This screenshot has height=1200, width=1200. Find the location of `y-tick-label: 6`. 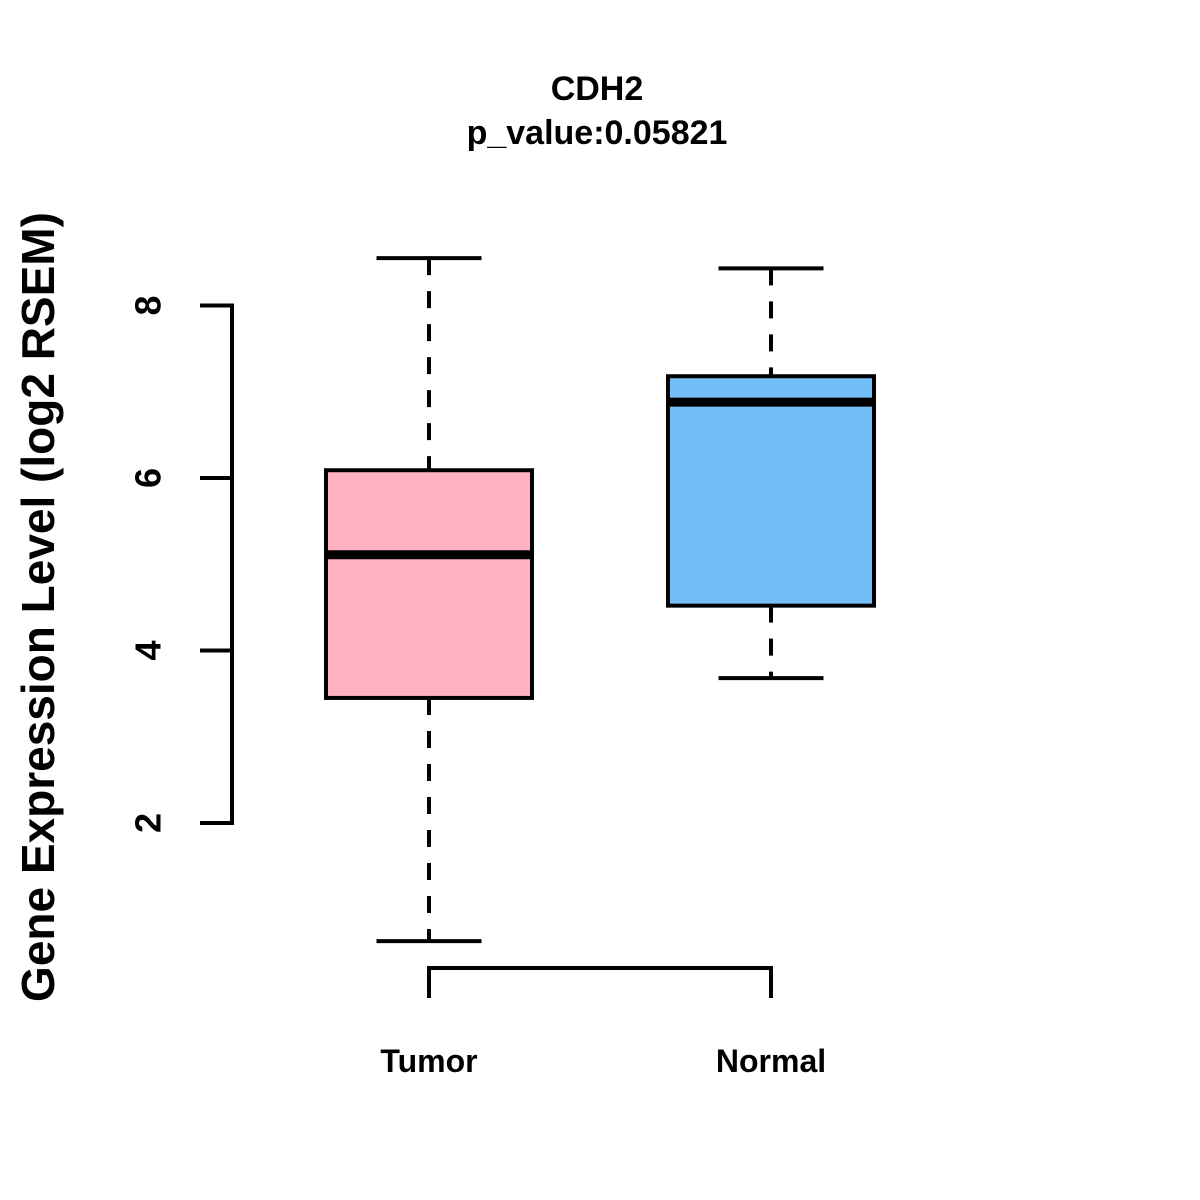

y-tick-label: 6 is located at coordinates (148, 478).